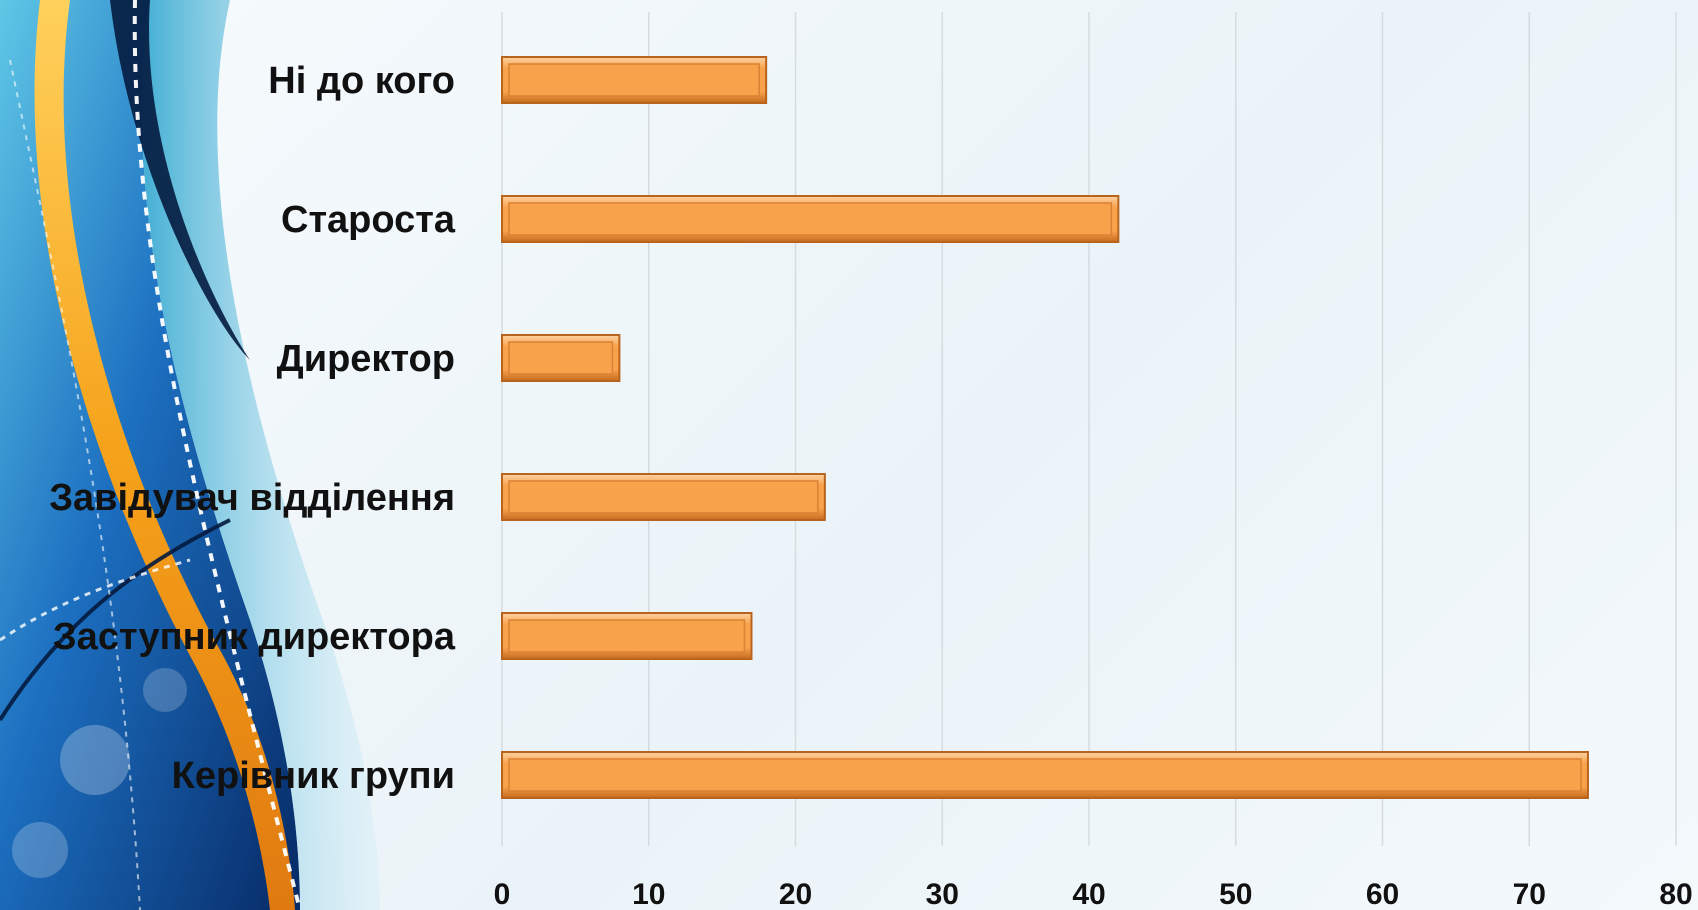  I want to click on category-label: Ні до кого, so click(361, 81).